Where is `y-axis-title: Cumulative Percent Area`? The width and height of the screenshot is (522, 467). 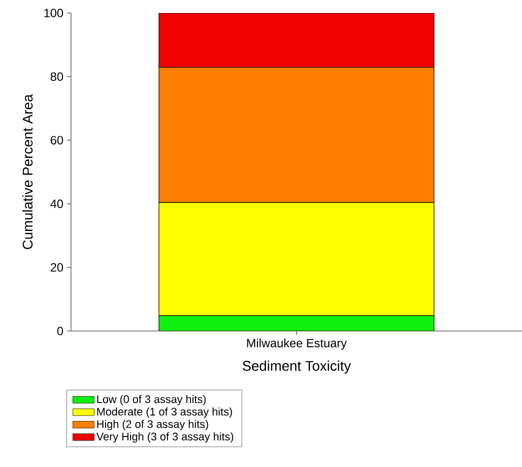
y-axis-title: Cumulative Percent Area is located at coordinates (27, 172).